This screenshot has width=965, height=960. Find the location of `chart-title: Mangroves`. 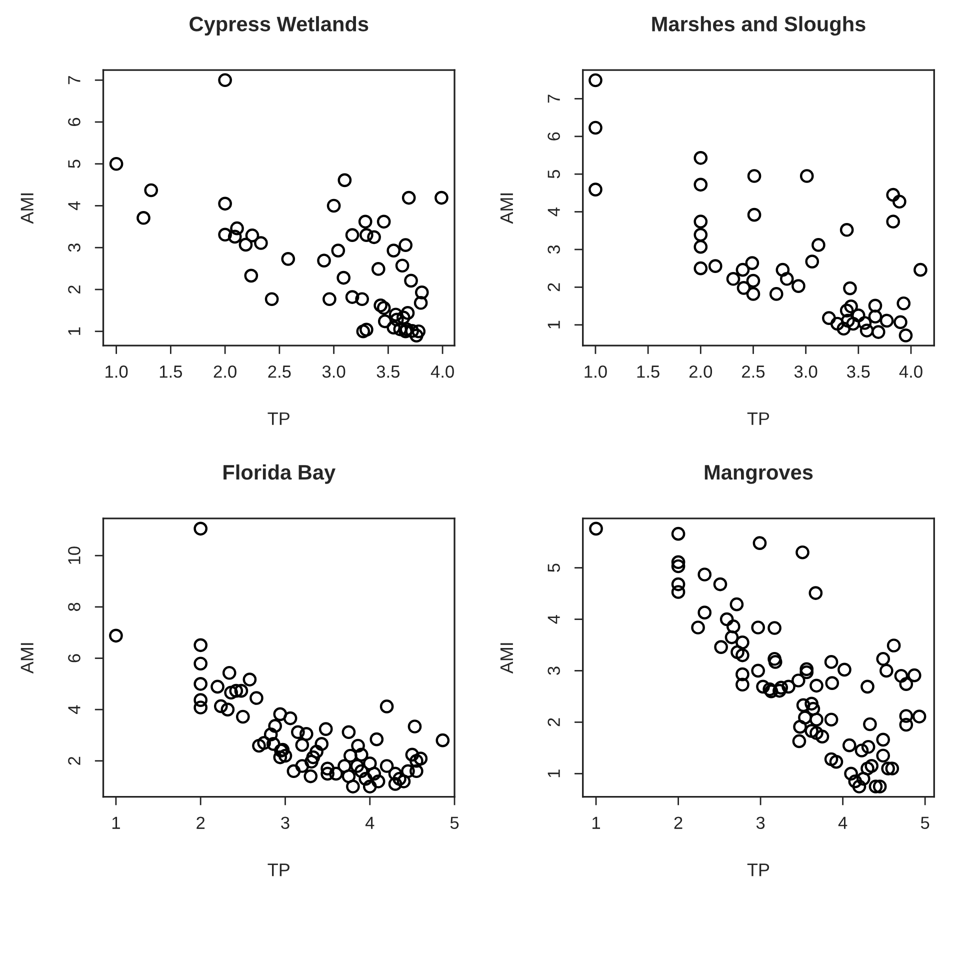

chart-title: Mangroves is located at coordinates (758, 474).